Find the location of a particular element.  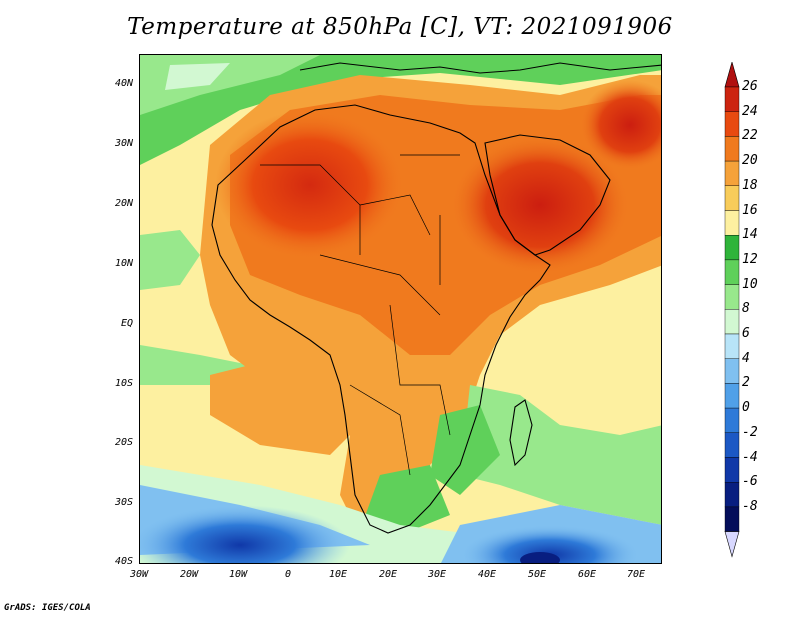

lon-tick: 30W is located at coordinates (139, 574).